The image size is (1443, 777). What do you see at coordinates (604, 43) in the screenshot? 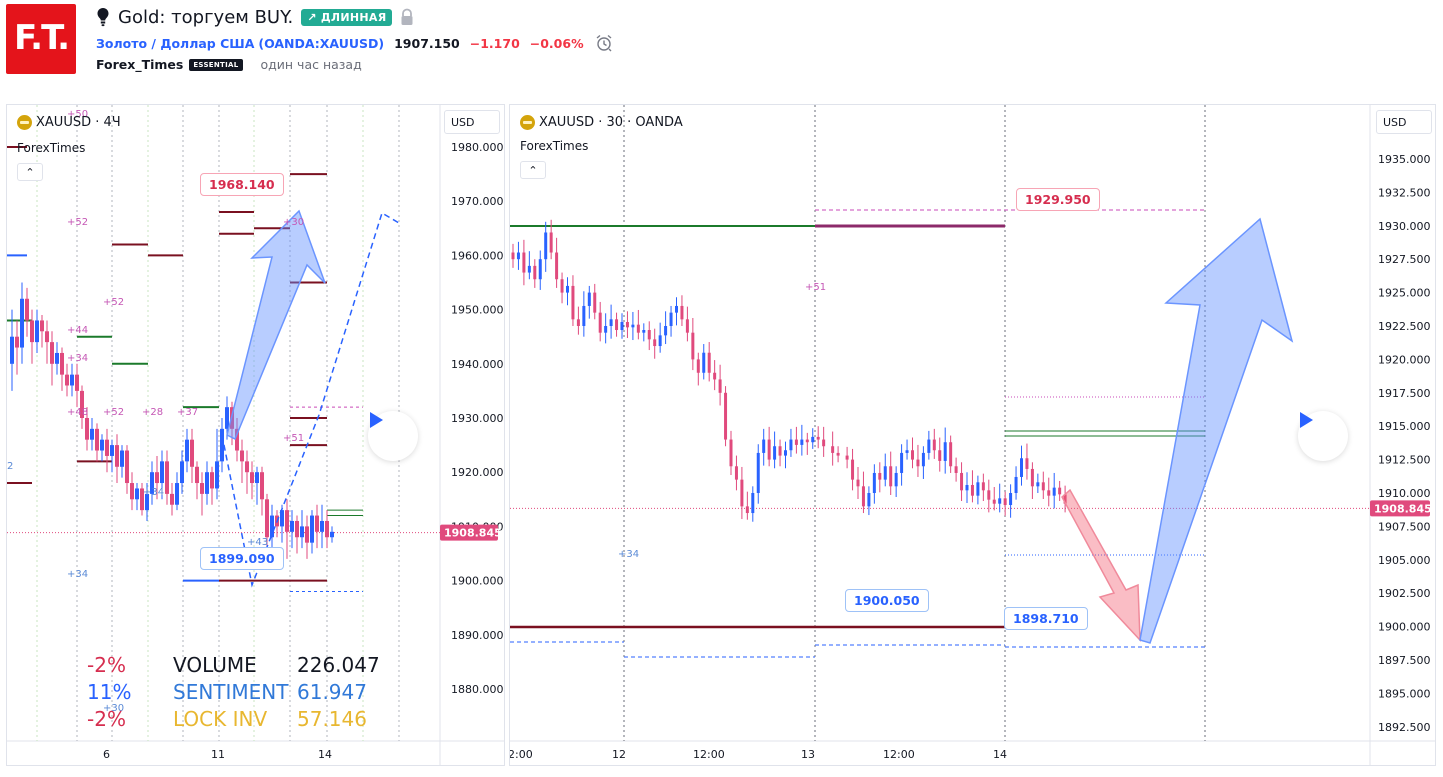
I see `alarm-clock-icon` at bounding box center [604, 43].